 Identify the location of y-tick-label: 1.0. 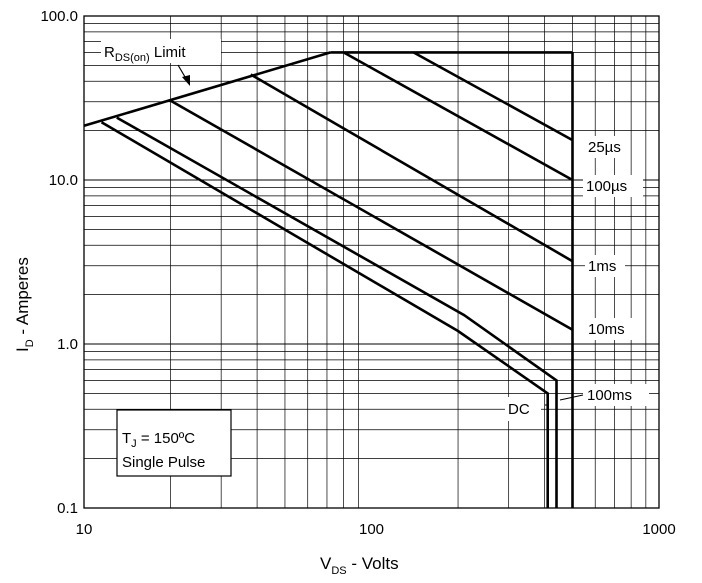
(67, 344).